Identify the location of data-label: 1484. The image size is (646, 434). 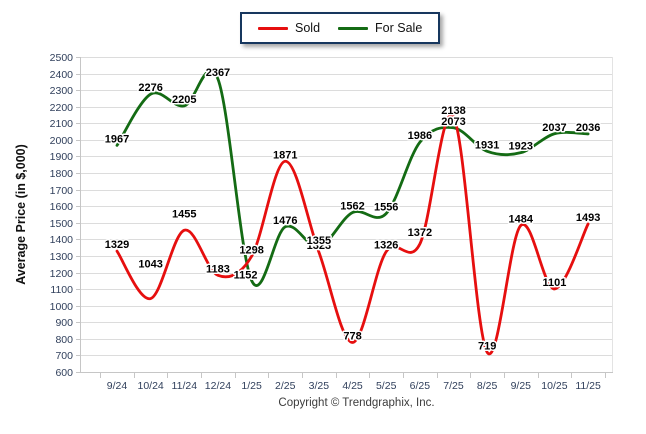
(521, 219).